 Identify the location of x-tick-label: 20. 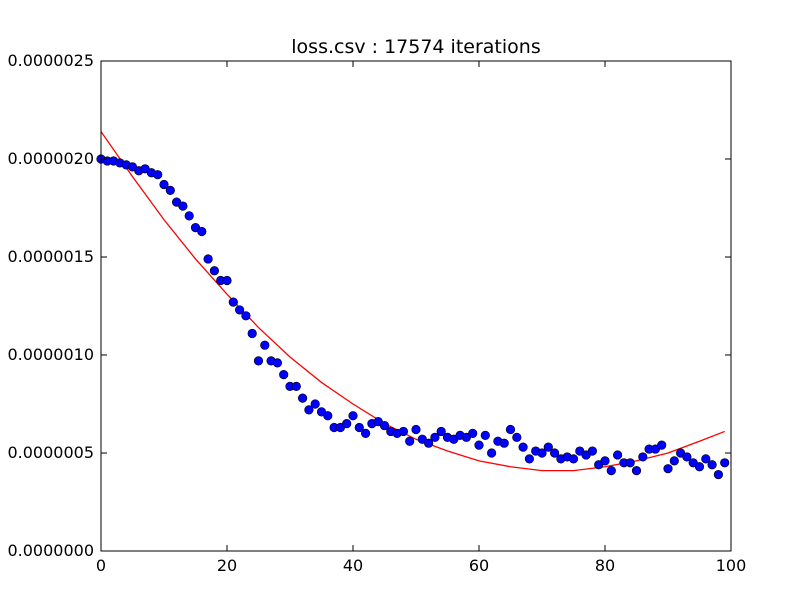
(227, 565).